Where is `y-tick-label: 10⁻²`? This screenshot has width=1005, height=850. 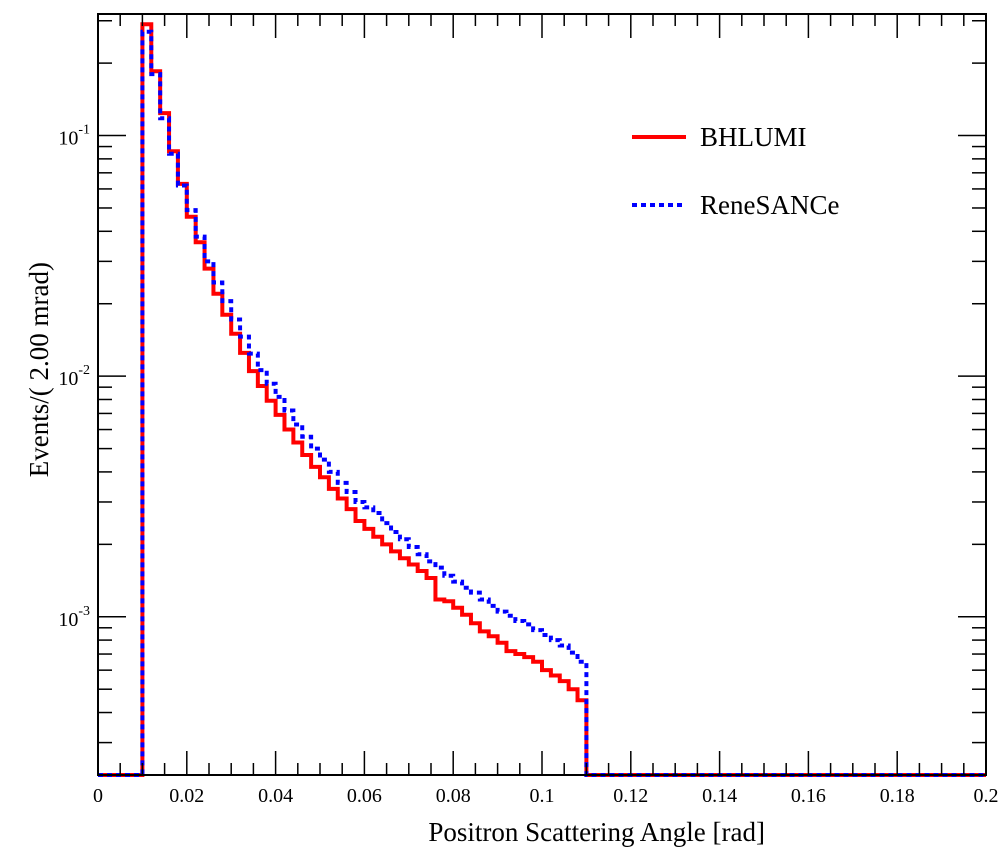
y-tick-label: 10⁻² is located at coordinates (74, 376).